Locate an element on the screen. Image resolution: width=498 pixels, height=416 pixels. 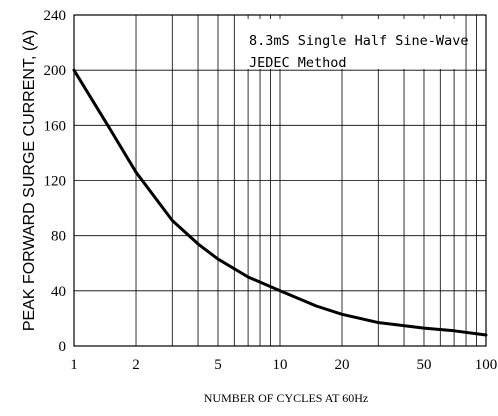
y-tick-label-5: 200 is located at coordinates (55, 71).